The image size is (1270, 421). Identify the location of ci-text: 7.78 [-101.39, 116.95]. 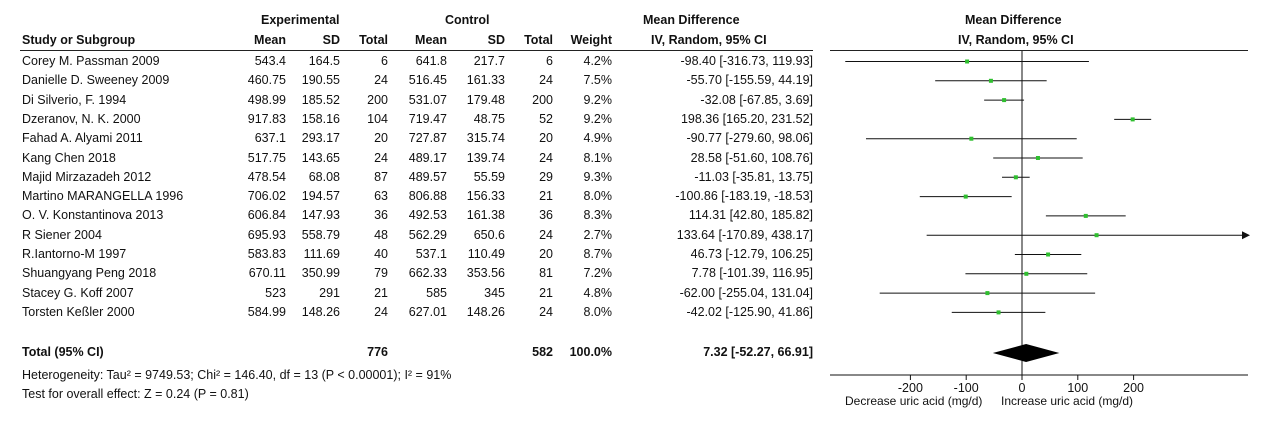
(752, 273).